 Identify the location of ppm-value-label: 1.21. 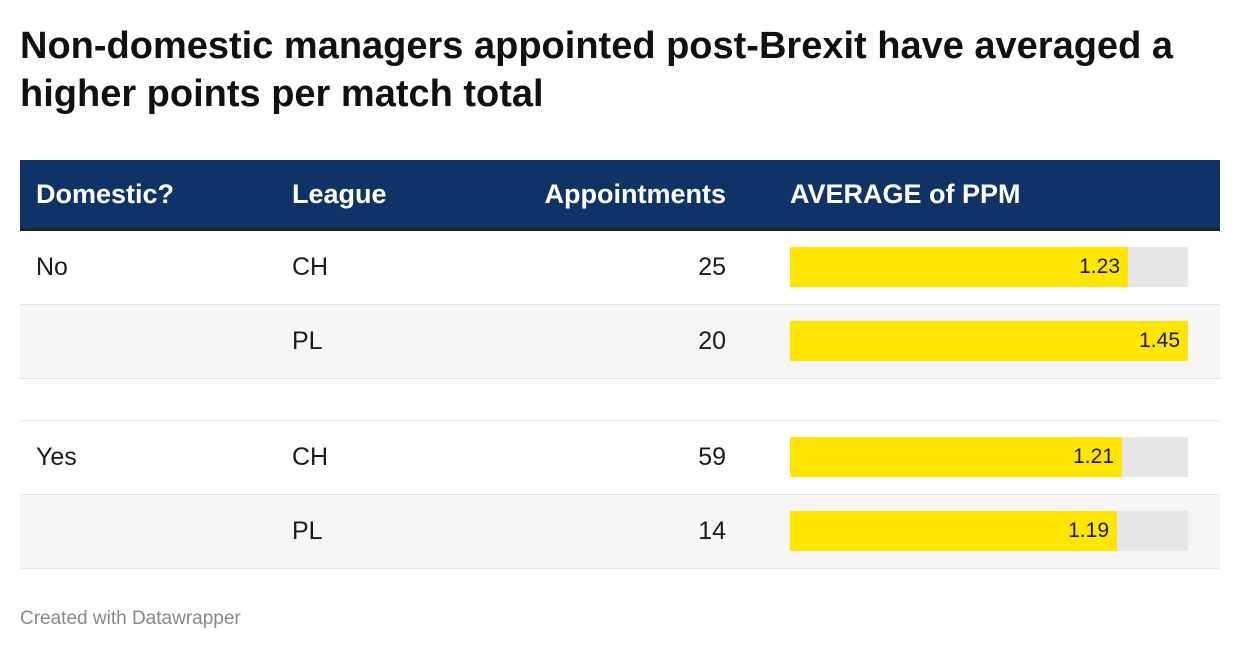
(1093, 456).